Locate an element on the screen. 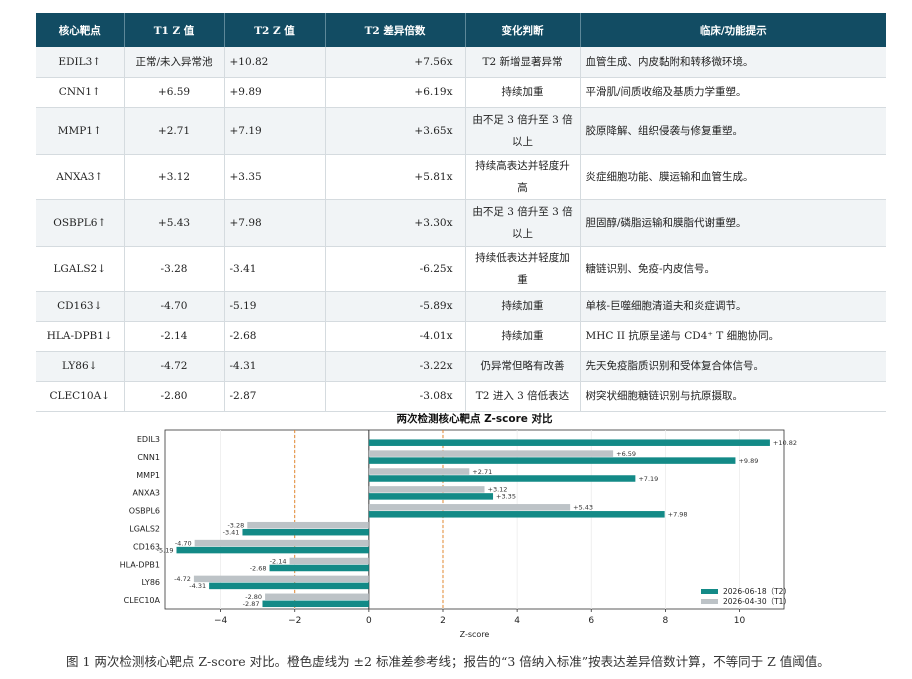  legend-label-t2: 2026-06-18（T2） is located at coordinates (757, 591).